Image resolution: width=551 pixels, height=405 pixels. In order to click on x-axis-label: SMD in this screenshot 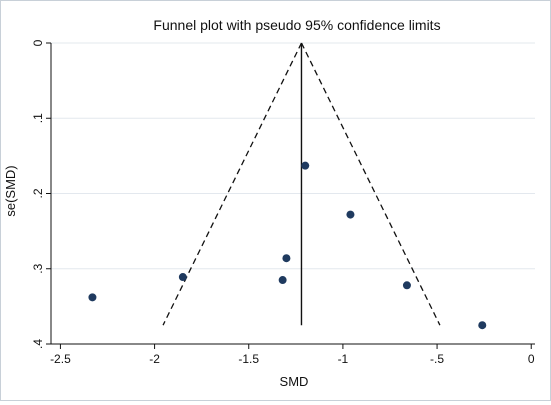, I will do `click(294, 381)`.